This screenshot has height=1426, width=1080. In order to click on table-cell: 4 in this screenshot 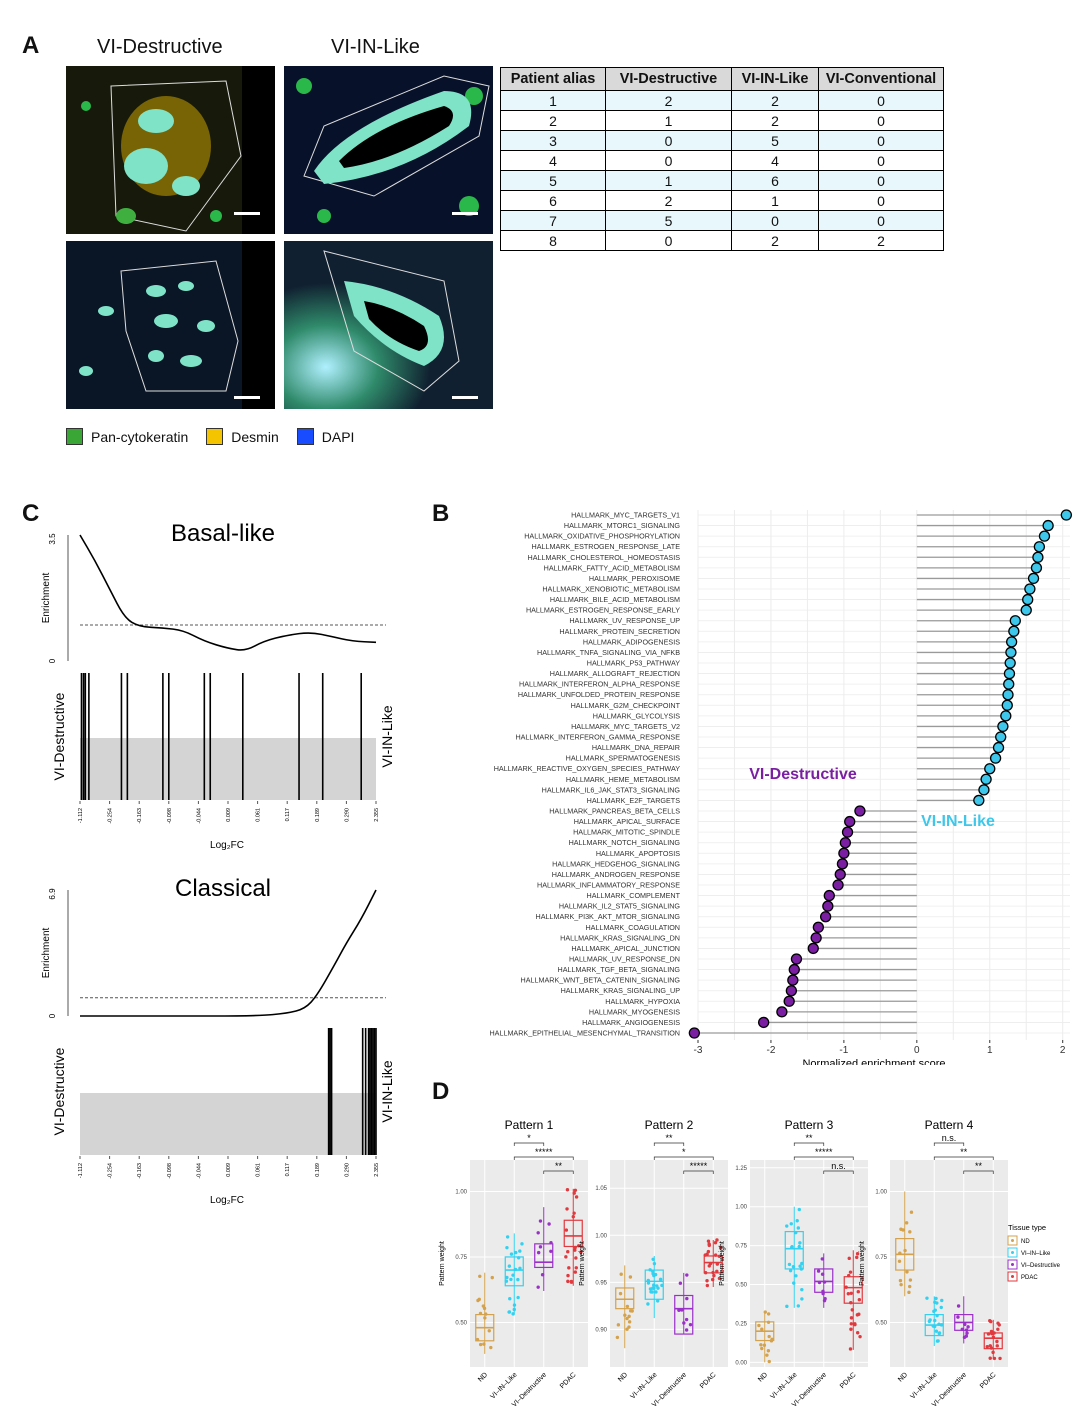, I will do `click(775, 160)`.